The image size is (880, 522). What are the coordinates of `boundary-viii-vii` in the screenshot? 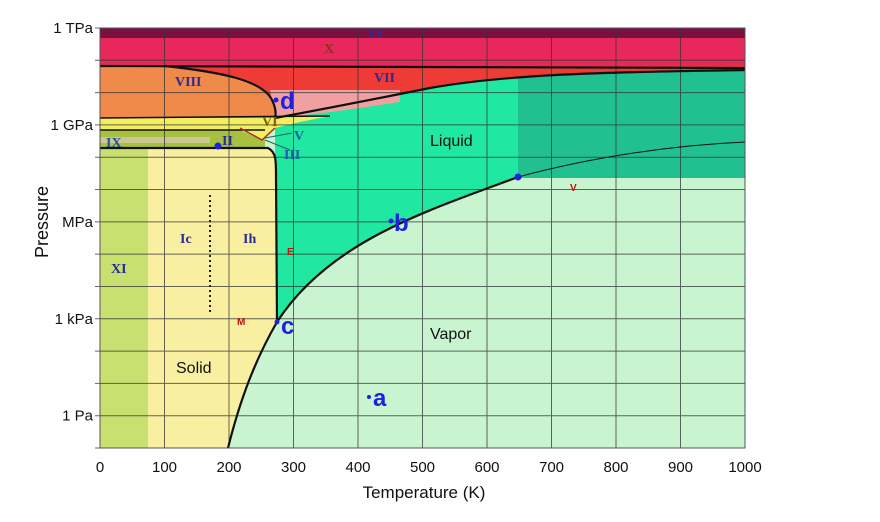 It's located at (220, 91).